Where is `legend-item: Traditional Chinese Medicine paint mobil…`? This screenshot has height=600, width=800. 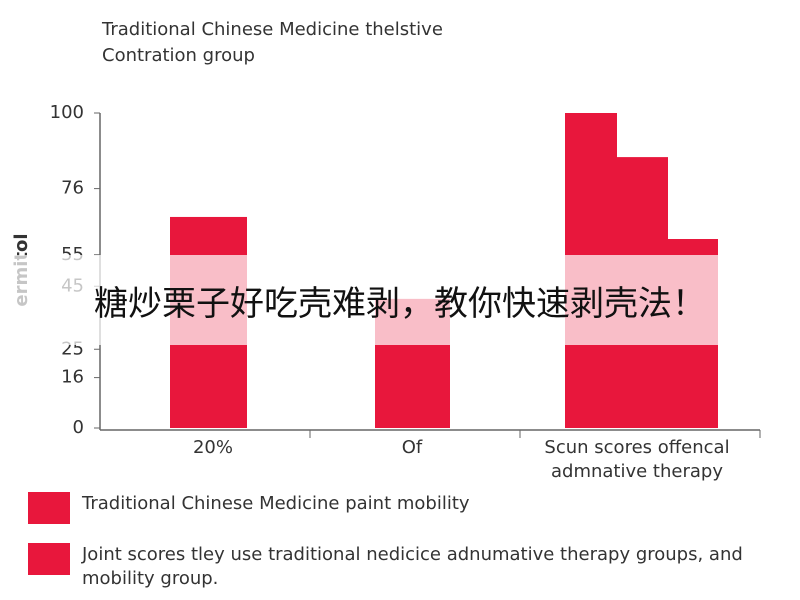
legend-item: Traditional Chinese Medicine paint mobil… is located at coordinates (405, 508).